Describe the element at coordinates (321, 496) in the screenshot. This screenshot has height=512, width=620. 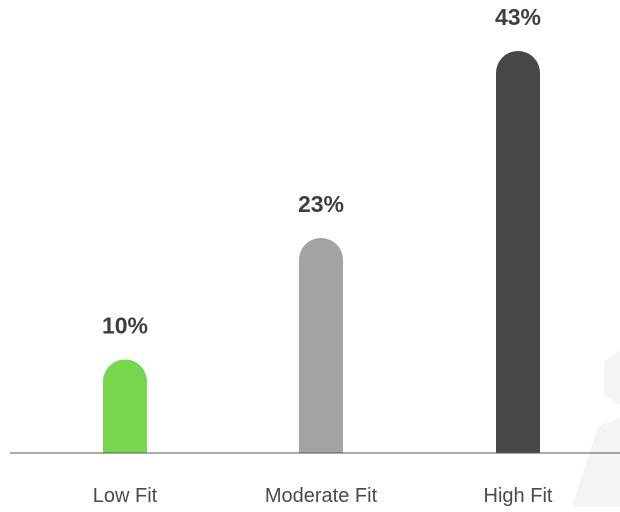
I see `category-label-moderate-fit: Moderate Fit` at that location.